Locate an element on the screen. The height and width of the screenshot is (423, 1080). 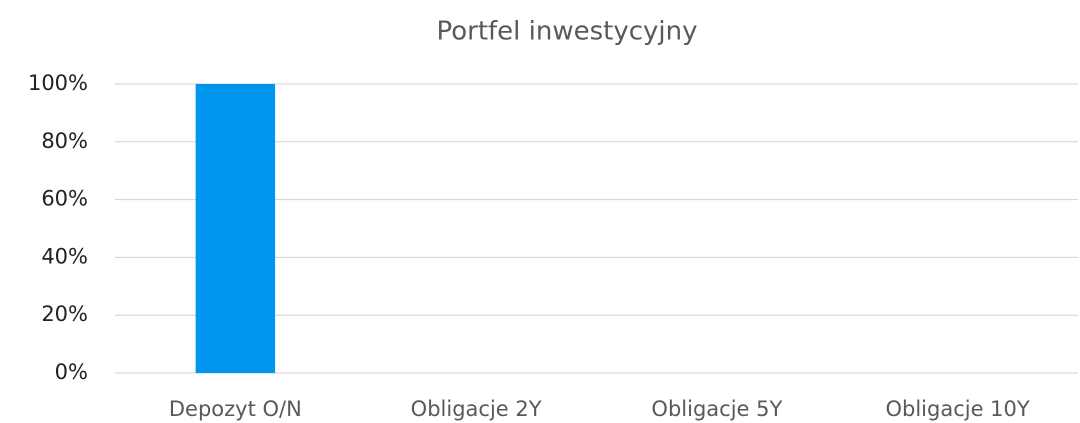
x-tick-label: Depozyt O/N is located at coordinates (235, 409).